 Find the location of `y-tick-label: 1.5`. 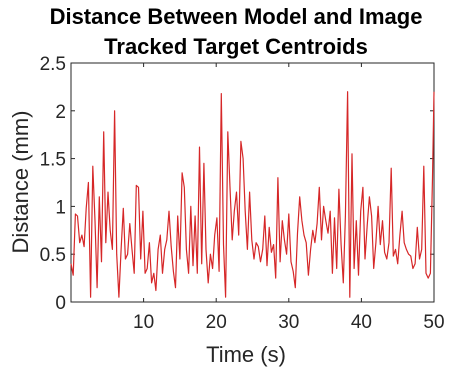

y-tick-label: 1.5 is located at coordinates (53, 160).